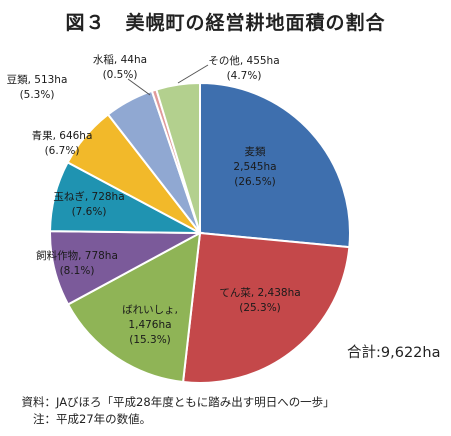 The height and width of the screenshot is (436, 451). I want to click on footnote: 注：平成27年の数値。, so click(176, 419).